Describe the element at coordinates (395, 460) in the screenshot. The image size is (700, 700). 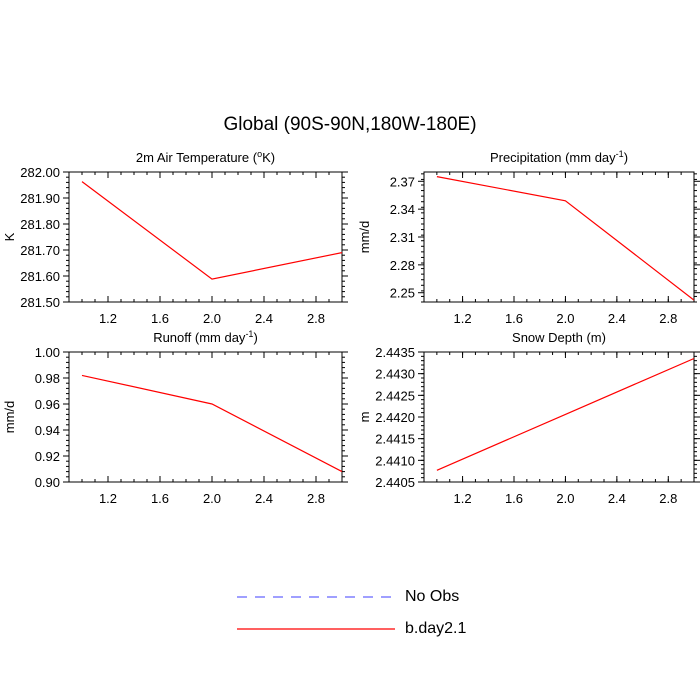
I see `y-tick-label: 2.4410` at that location.